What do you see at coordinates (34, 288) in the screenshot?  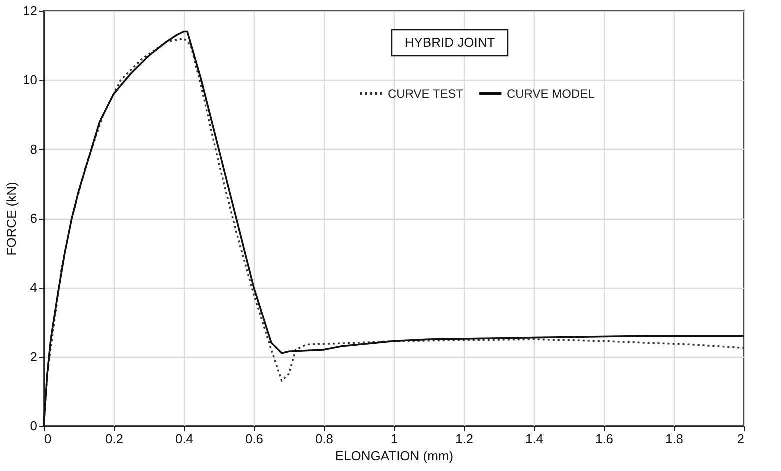 I see `y-tick-label: 4` at bounding box center [34, 288].